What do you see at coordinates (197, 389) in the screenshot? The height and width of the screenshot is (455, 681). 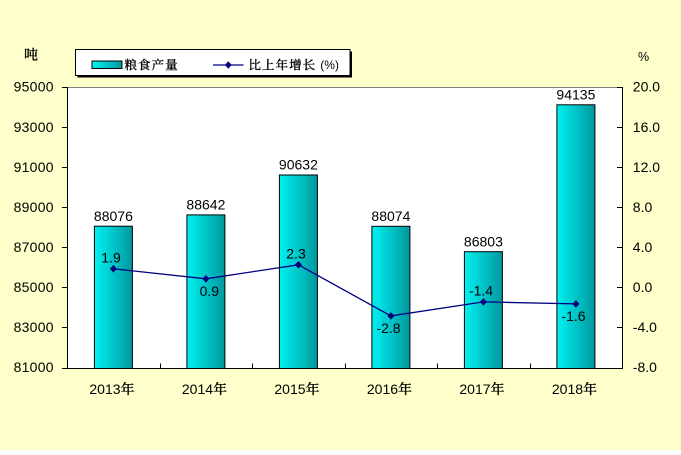 I see `svg-text: 2014` at bounding box center [197, 389].